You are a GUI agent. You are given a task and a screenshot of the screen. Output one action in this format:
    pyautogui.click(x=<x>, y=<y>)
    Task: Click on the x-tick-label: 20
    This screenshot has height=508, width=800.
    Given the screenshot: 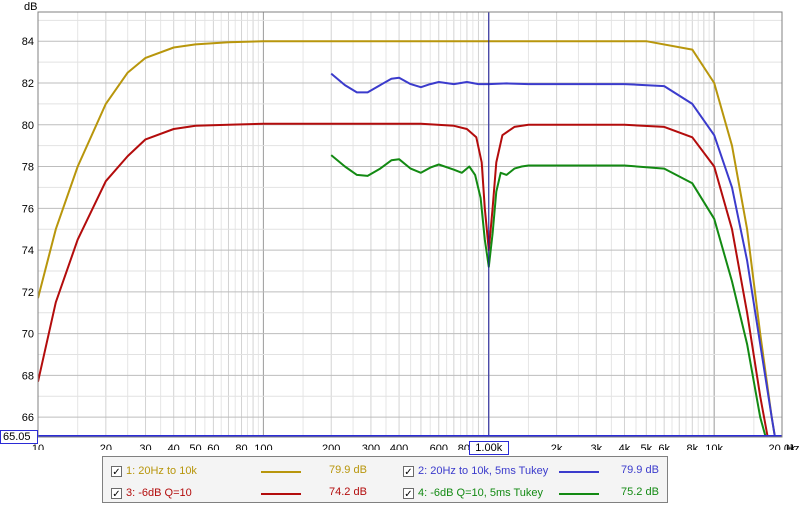 What is the action you would take?
    pyautogui.click(x=106, y=446)
    